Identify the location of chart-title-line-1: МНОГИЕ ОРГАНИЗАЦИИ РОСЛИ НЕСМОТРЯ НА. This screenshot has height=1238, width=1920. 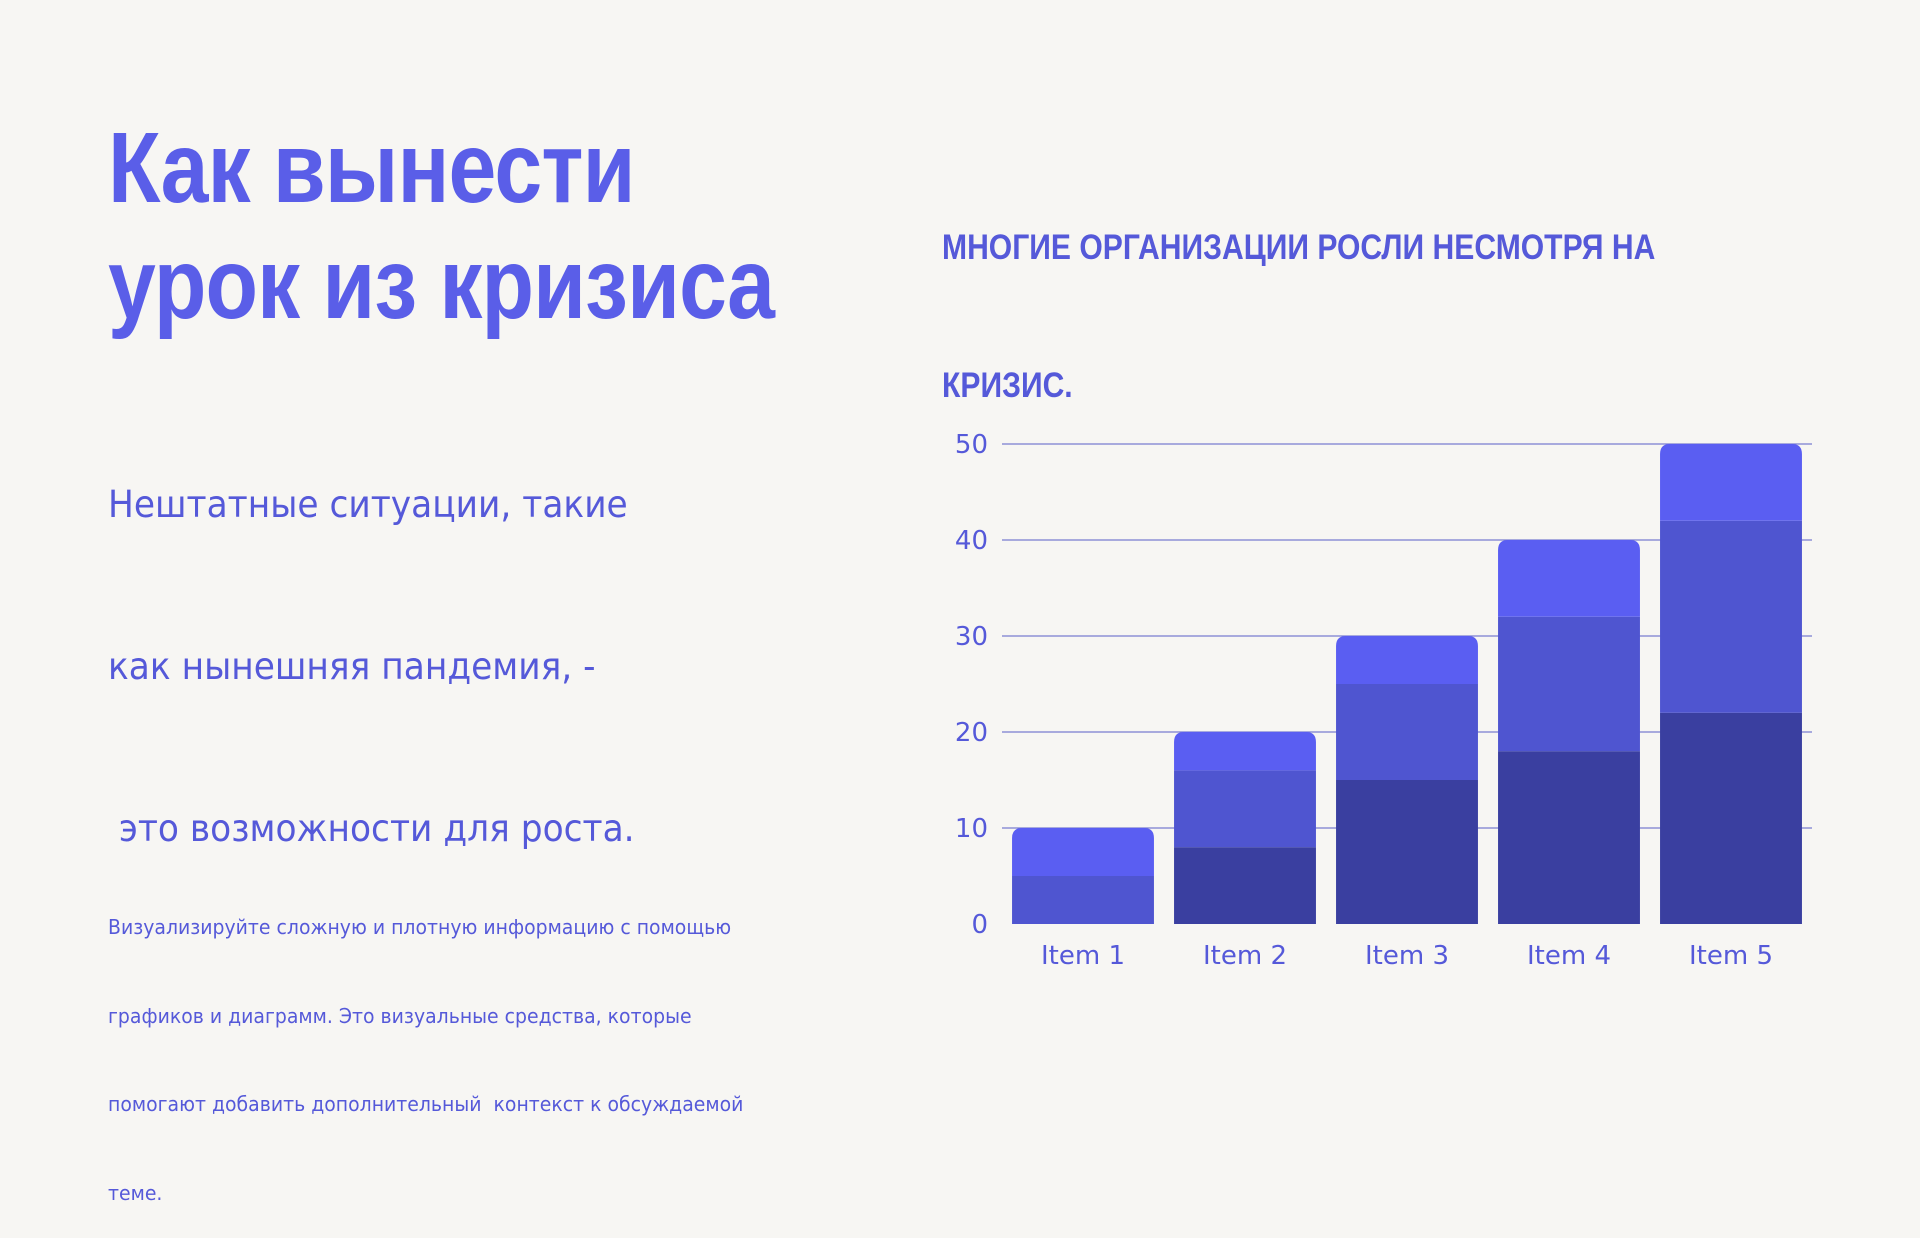
(1299, 247).